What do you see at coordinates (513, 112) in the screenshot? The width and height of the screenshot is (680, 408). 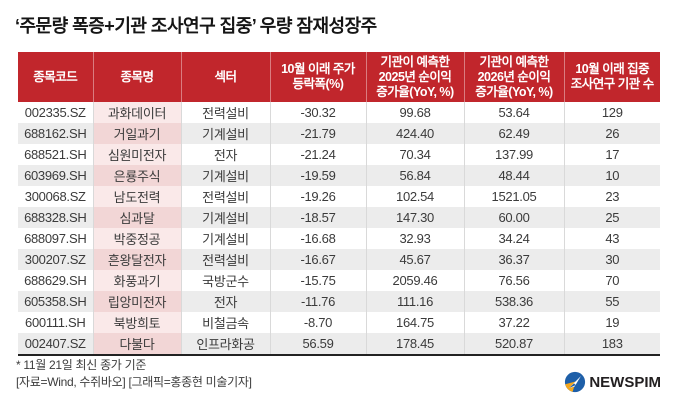 I see `profit-2026-cell: 53.64` at bounding box center [513, 112].